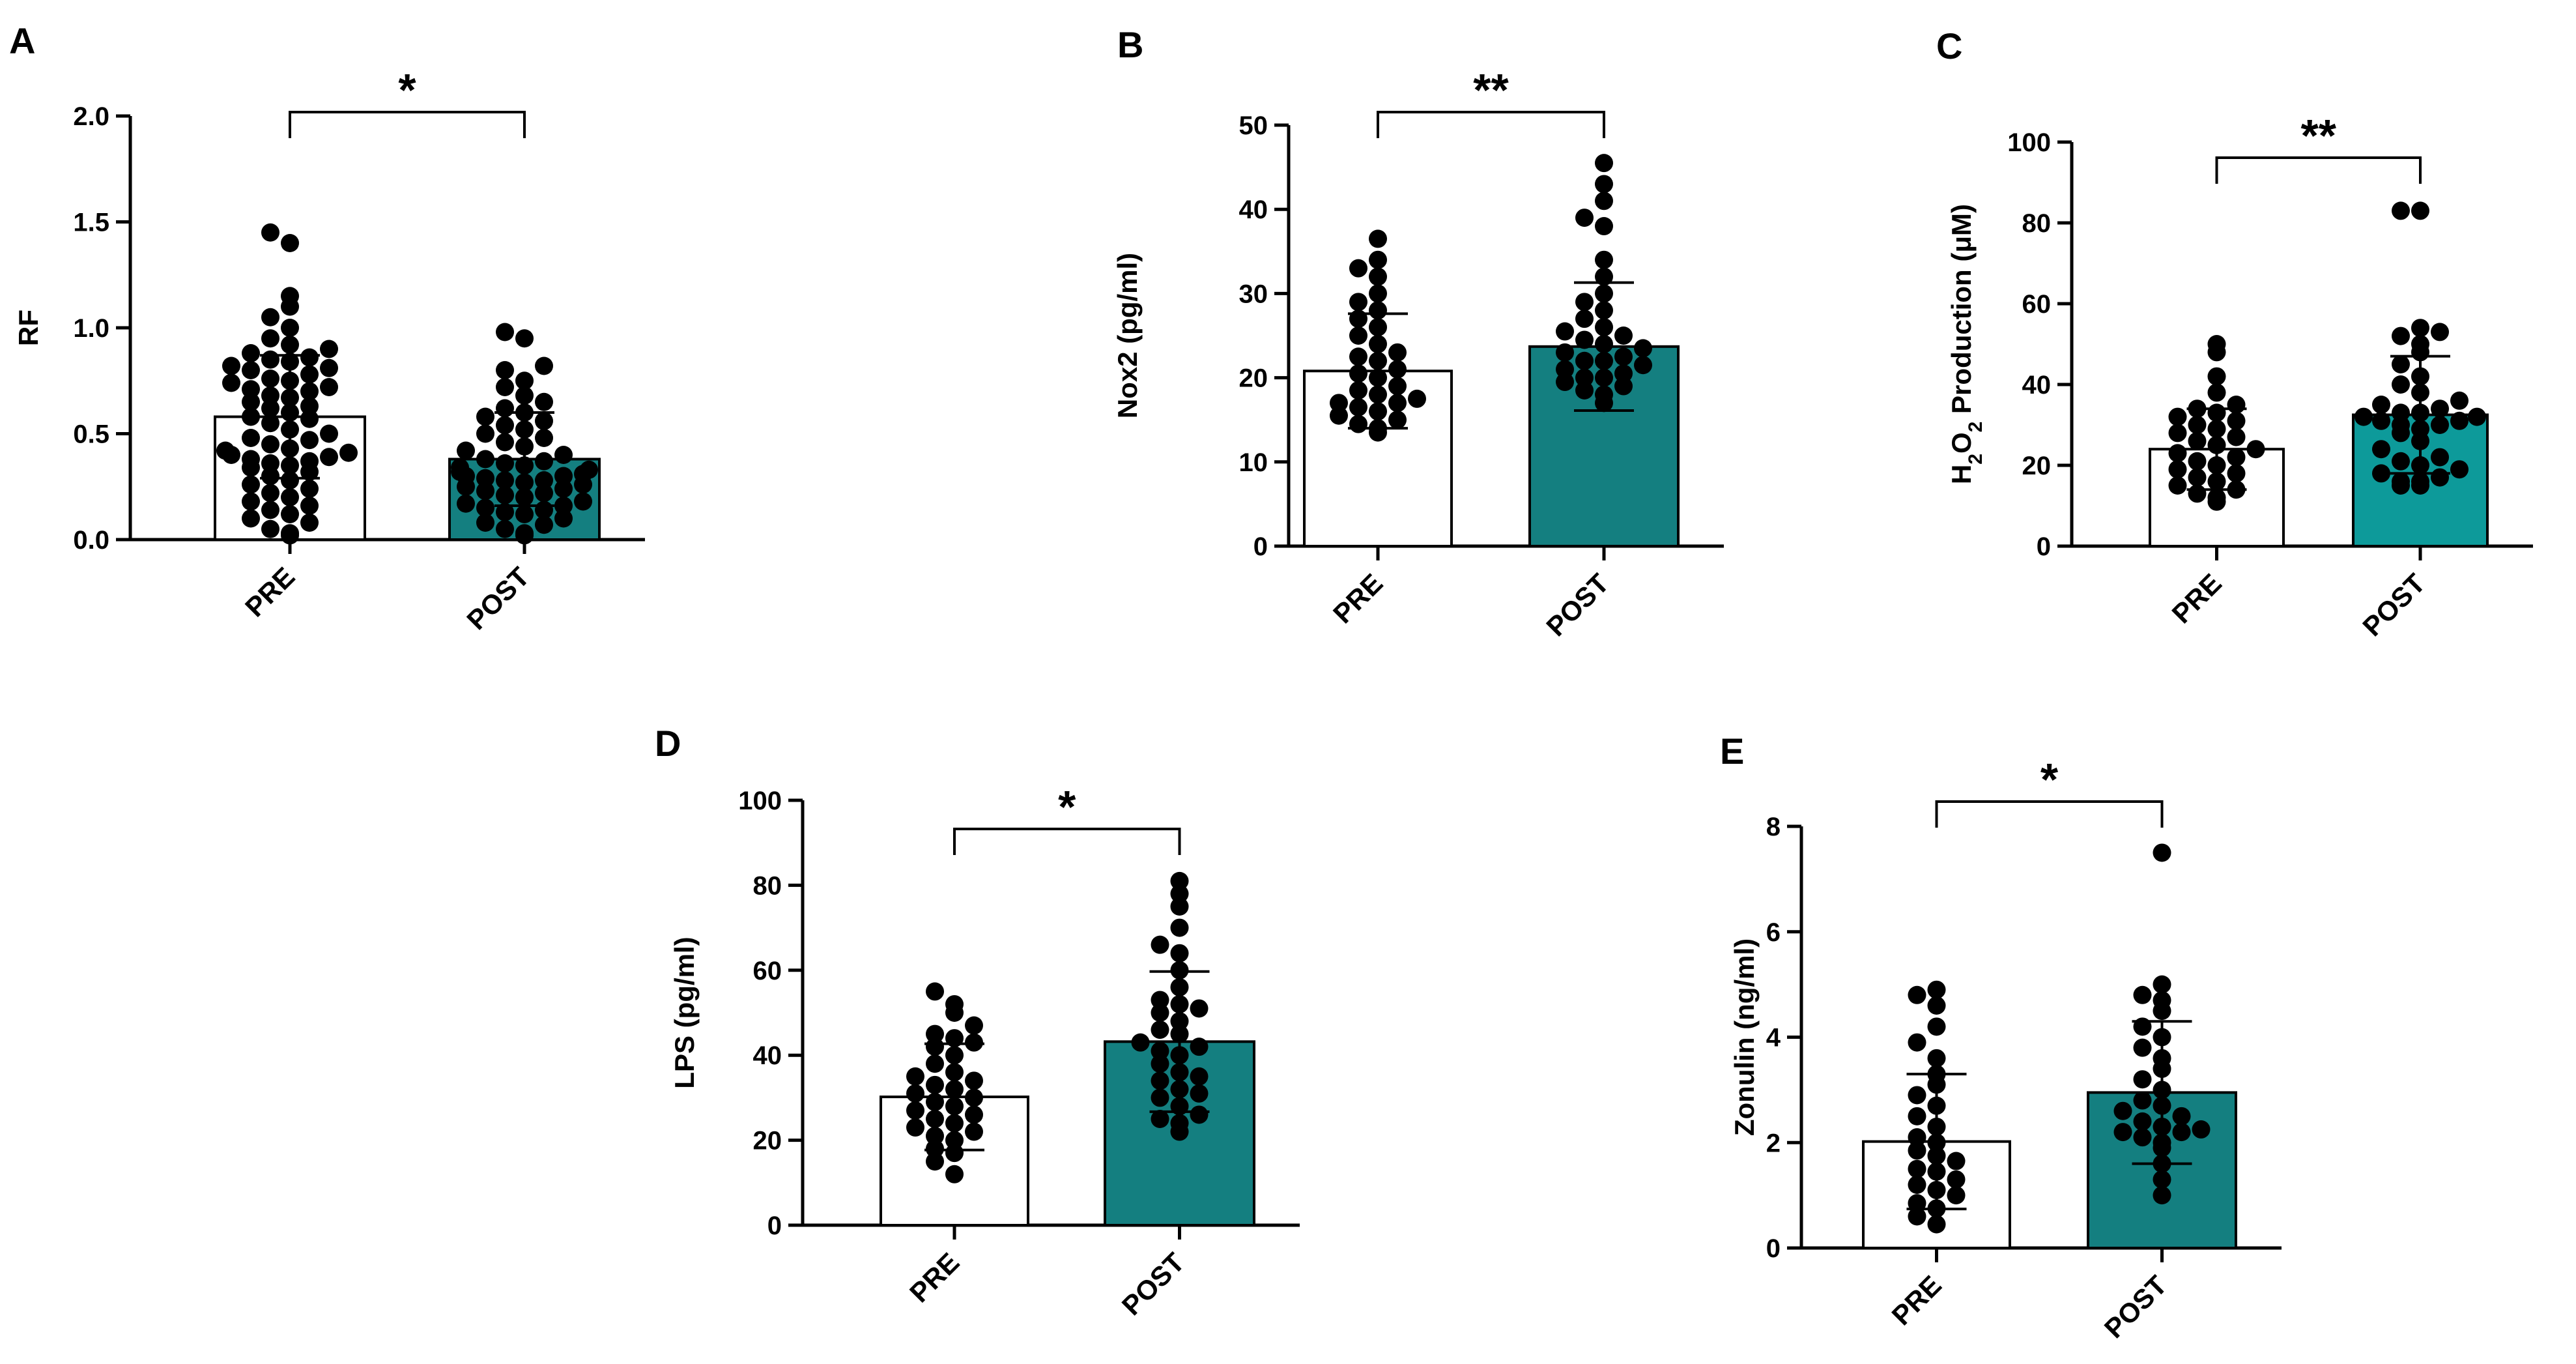 This screenshot has height=1364, width=2576. I want to click on panel-a: A 0.0 0.5 1.0 1.5 2.0 RF PRE POST *, so click(327, 327).